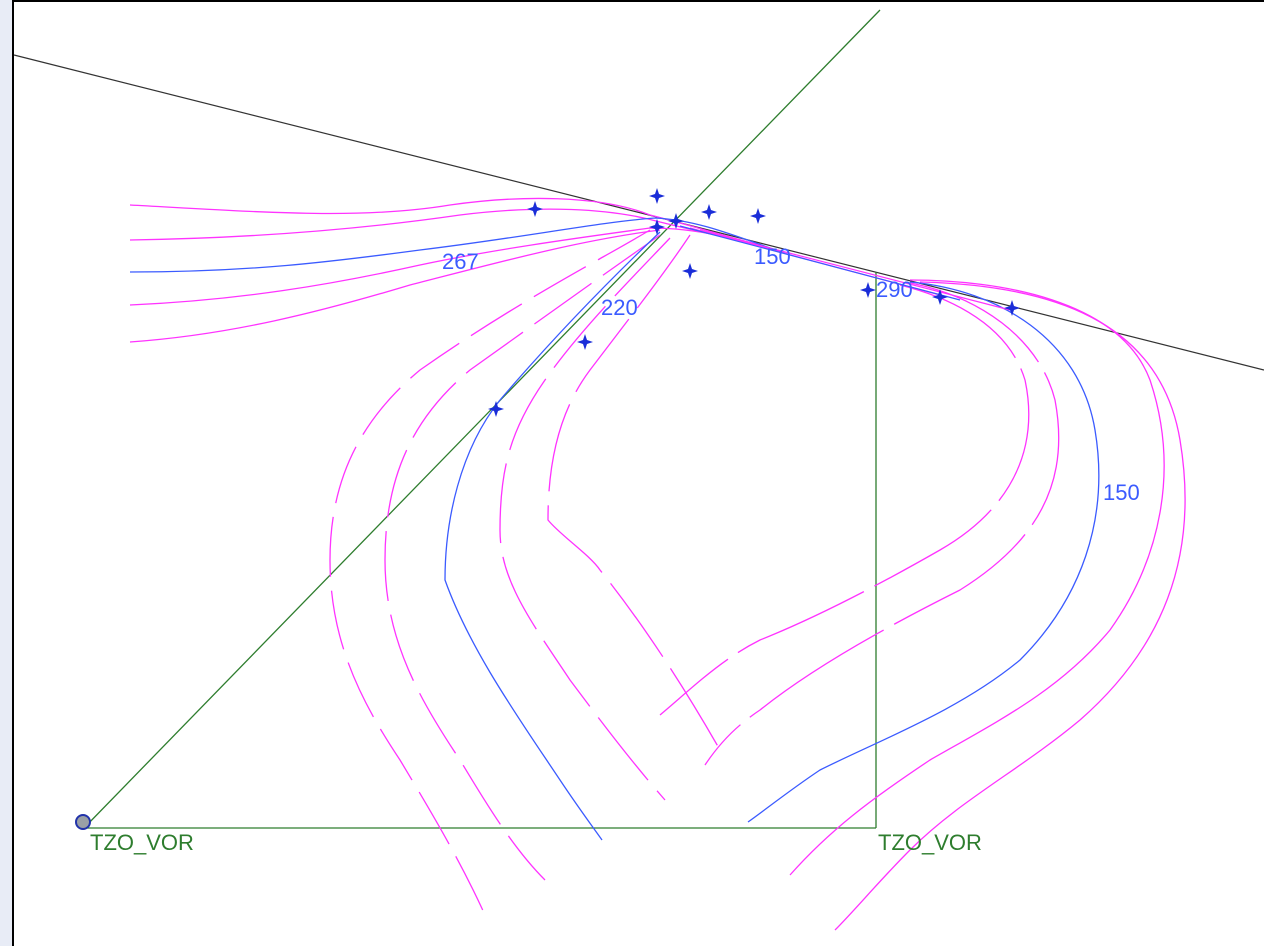 This screenshot has width=1264, height=946. I want to click on convergence-lines, so click(845, 268).